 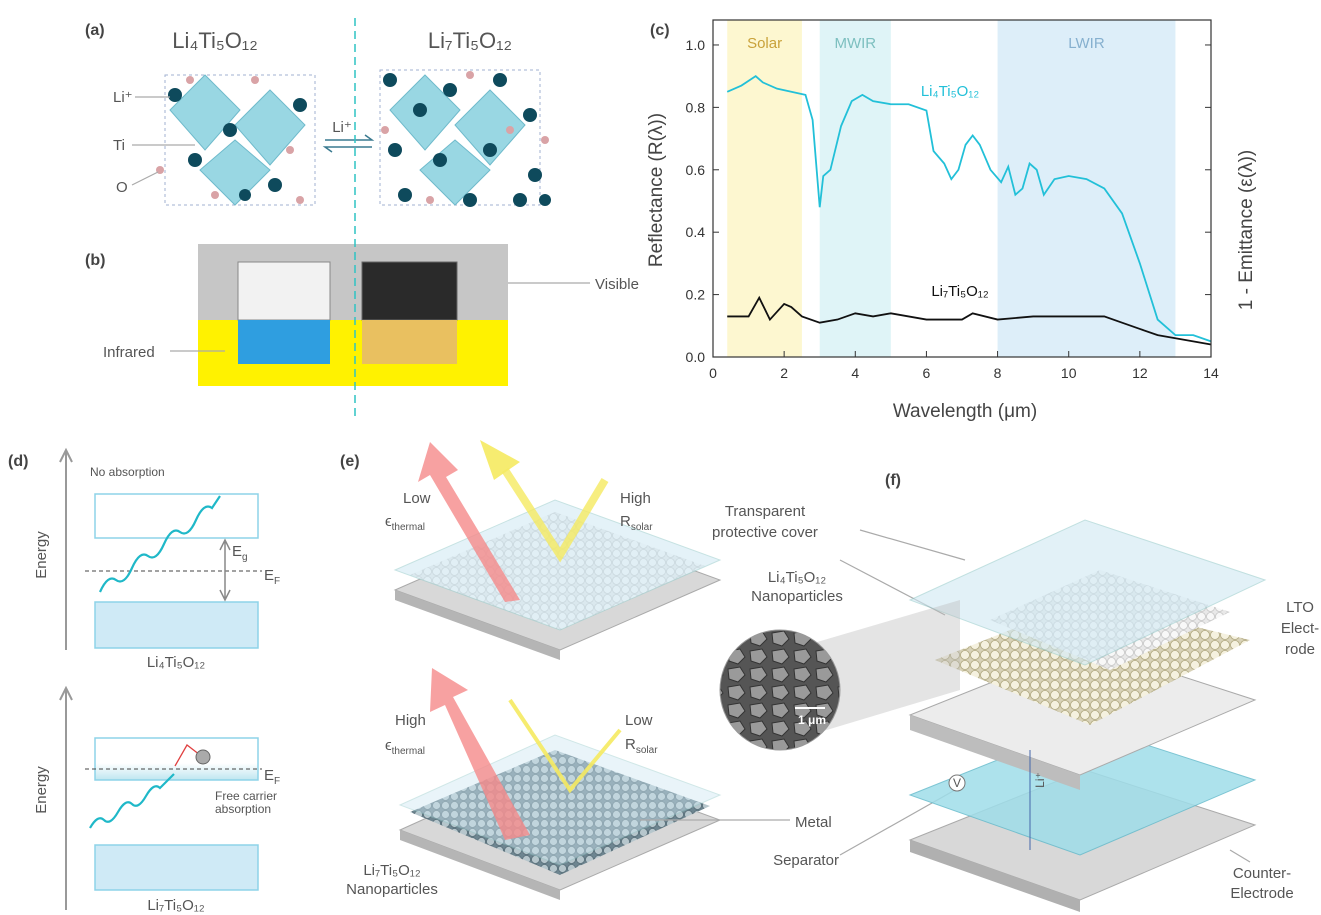 I want to click on band-label: MWIR, so click(x=855, y=43).